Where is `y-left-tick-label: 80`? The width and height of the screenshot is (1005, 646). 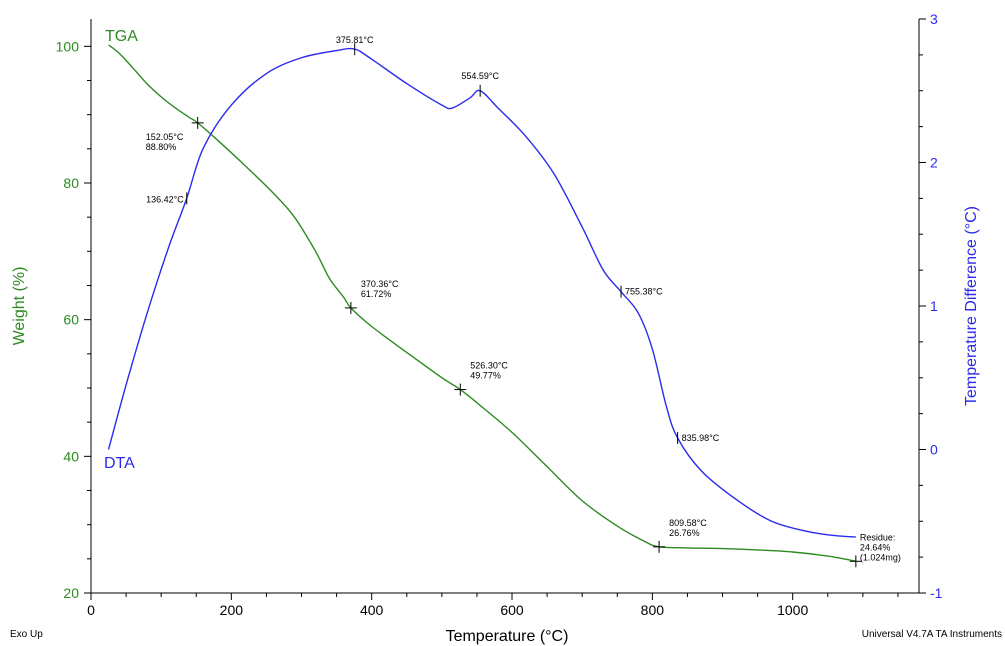
y-left-tick-label: 80 is located at coordinates (71, 183).